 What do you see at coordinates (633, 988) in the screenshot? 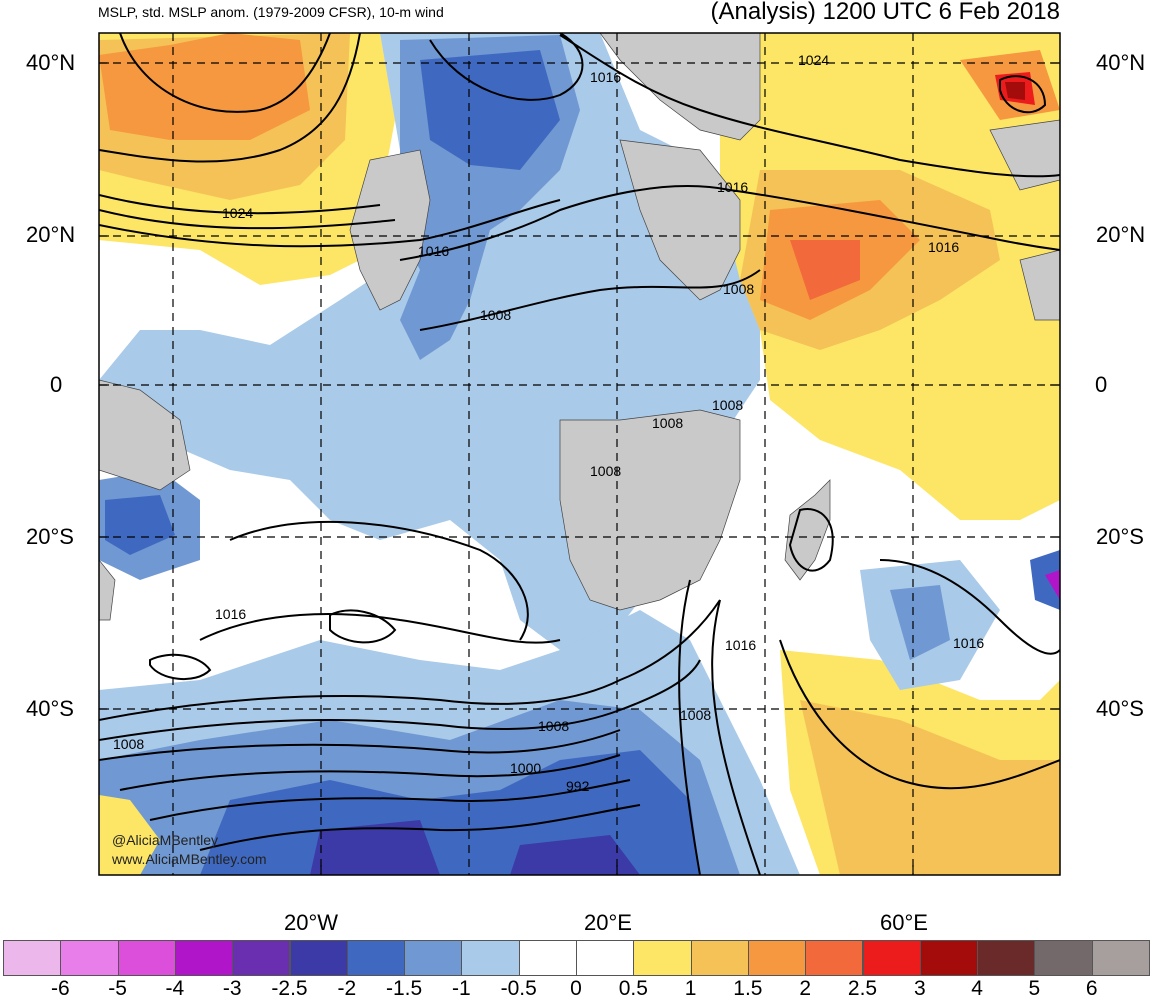
I see `colorbar-label: 0.5` at bounding box center [633, 988].